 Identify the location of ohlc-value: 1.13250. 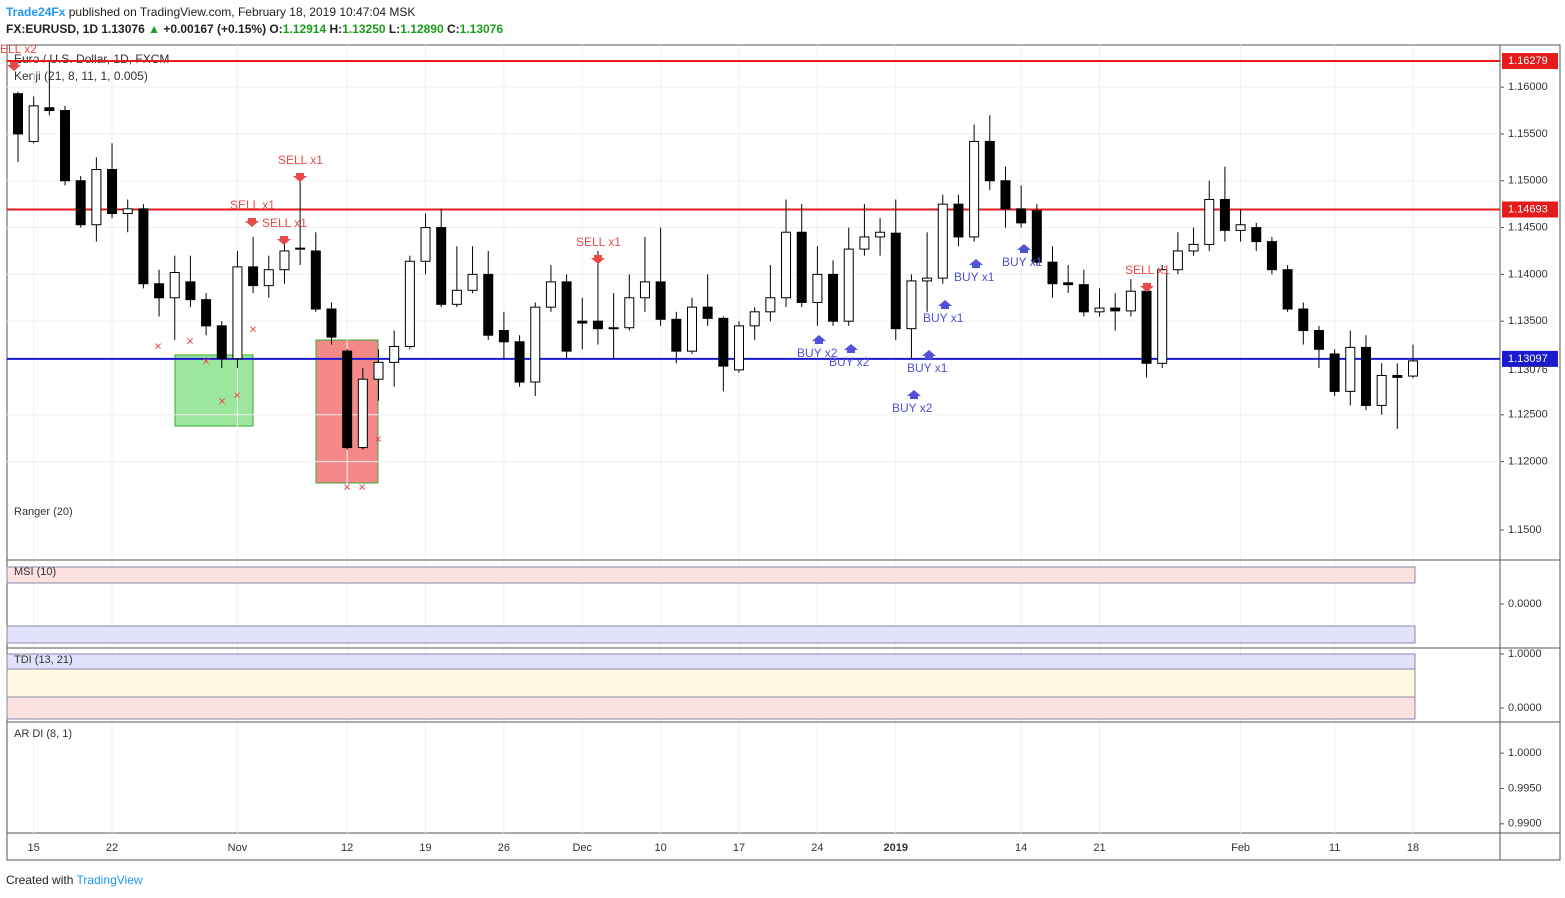
(364, 29).